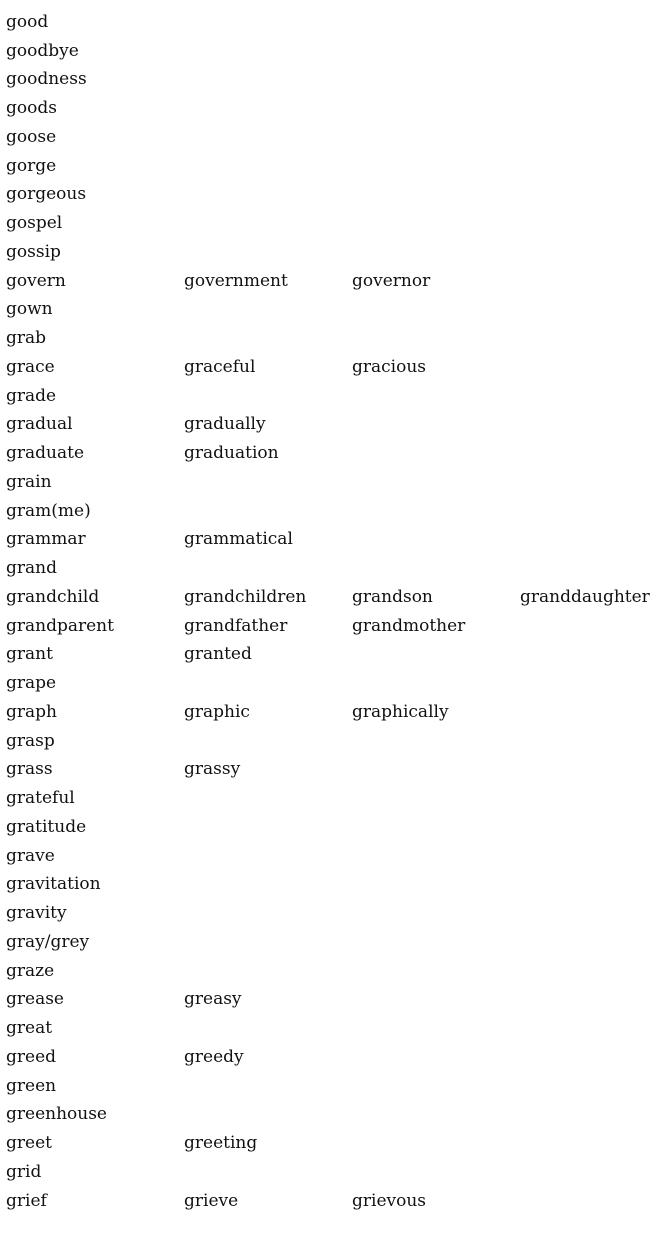 Image resolution: width=670 pixels, height=1250 pixels. What do you see at coordinates (336, 511) in the screenshot?
I see `word-row: gram(me)` at bounding box center [336, 511].